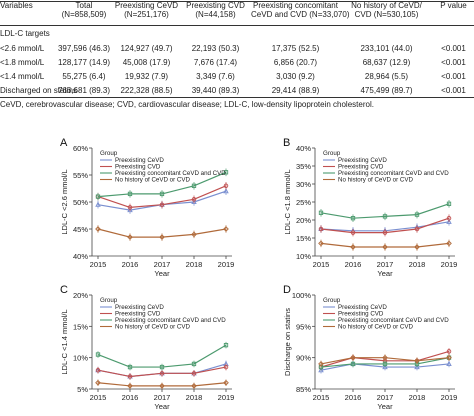 This screenshot has width=474, height=416. I want to click on y-axis-label: LDL-C <2.6 mmol/L, so click(64, 201).